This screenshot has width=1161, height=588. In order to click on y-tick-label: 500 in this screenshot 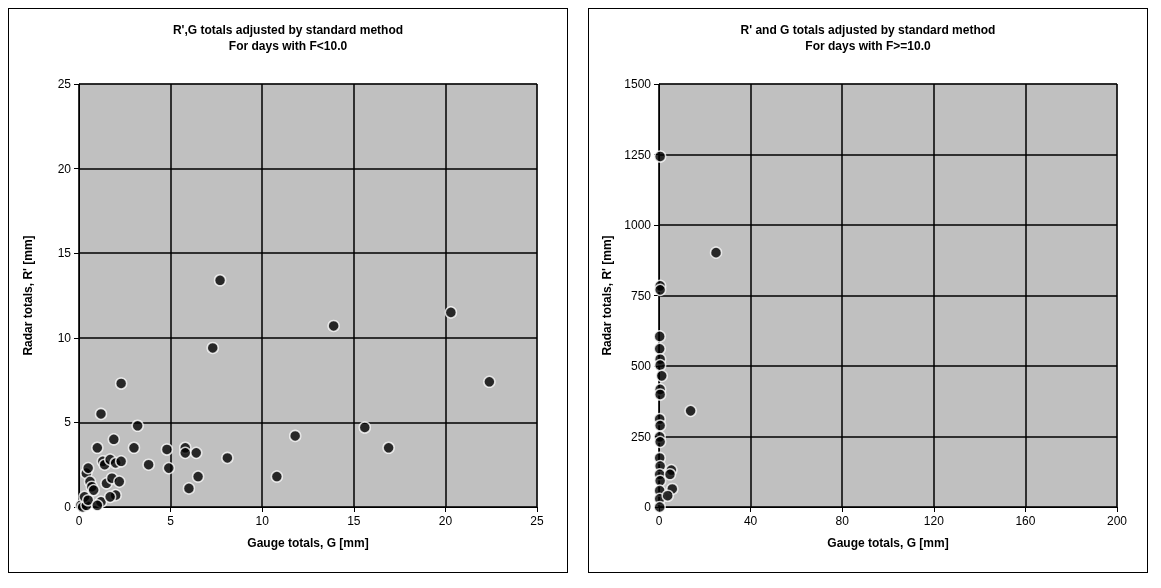, I will do `click(641, 366)`.